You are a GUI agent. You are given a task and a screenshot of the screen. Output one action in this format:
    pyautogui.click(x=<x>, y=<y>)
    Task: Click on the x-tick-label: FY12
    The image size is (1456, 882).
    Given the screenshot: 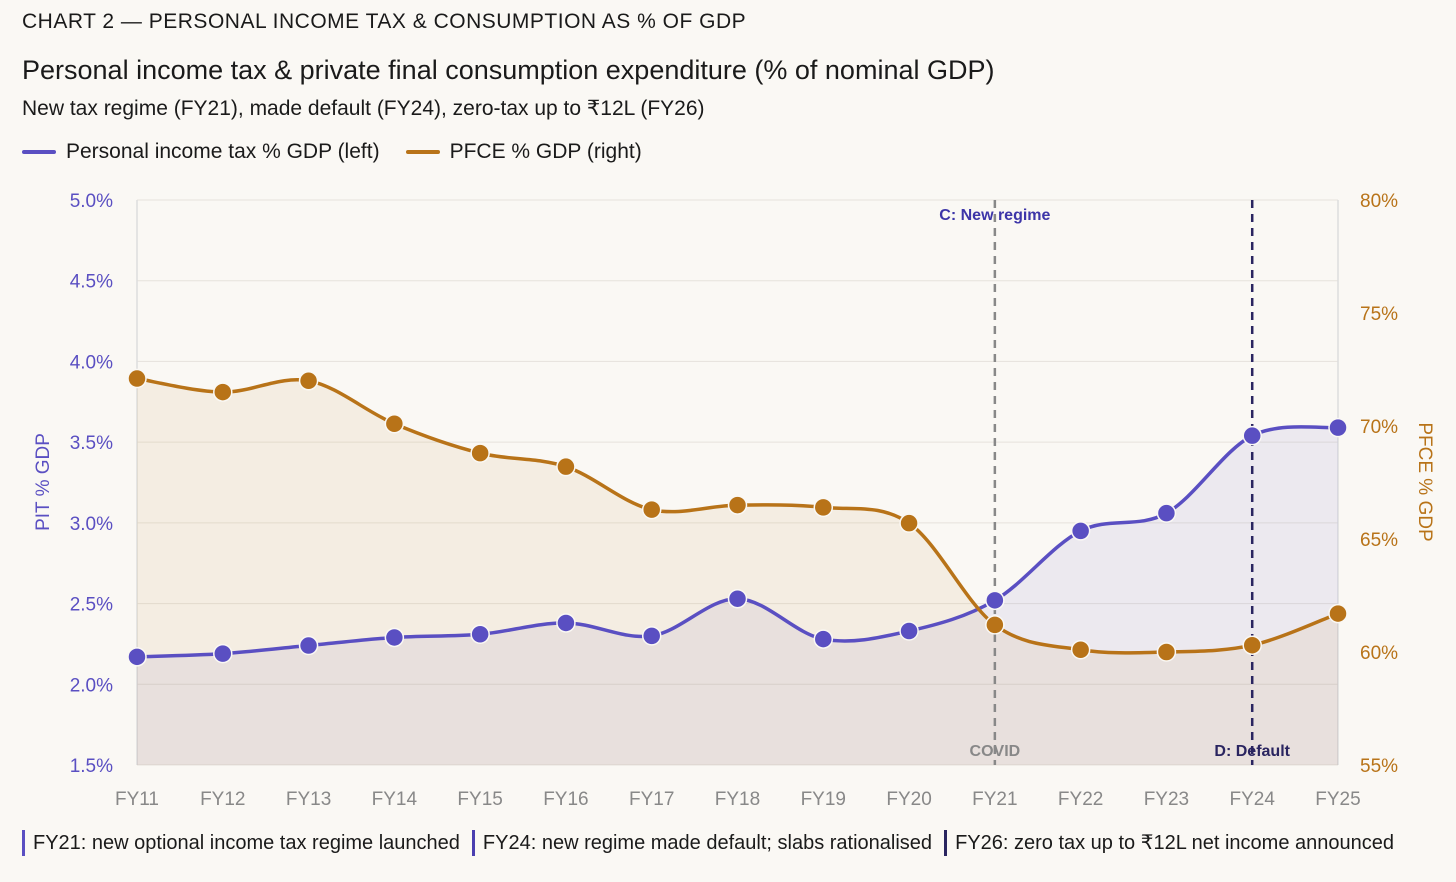 What is the action you would take?
    pyautogui.click(x=222, y=799)
    